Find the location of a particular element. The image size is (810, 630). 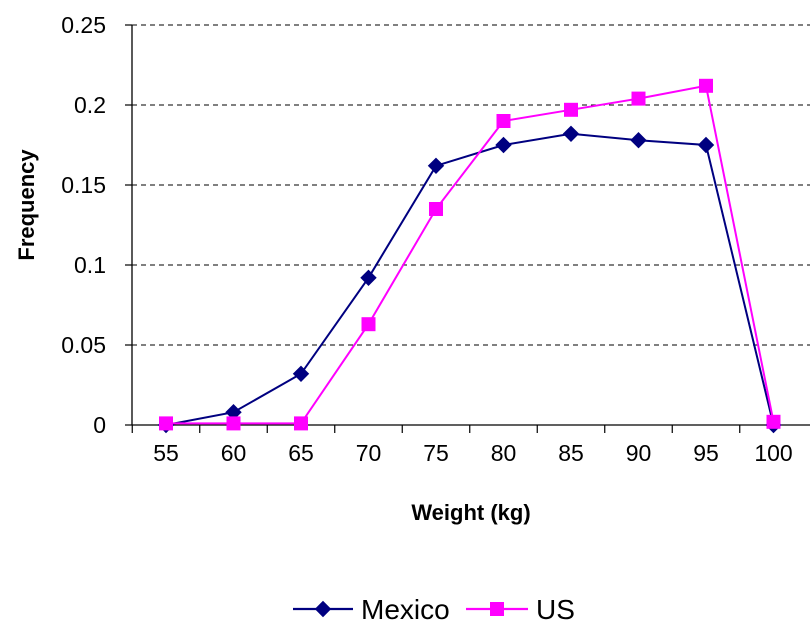

x-tick-label: 70 is located at coordinates (369, 453).